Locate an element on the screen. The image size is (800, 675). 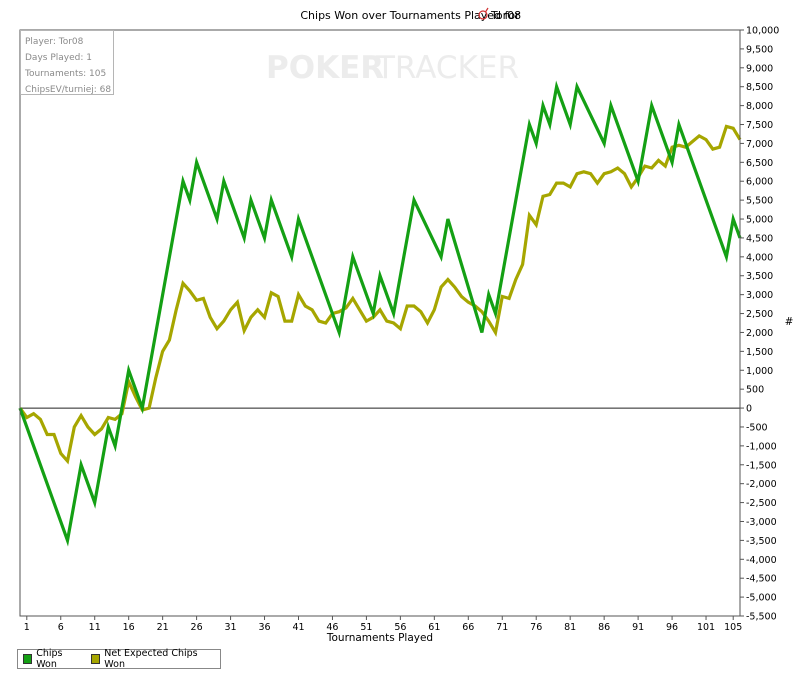
y-tick-label: 3,000 is located at coordinates (759, 295).